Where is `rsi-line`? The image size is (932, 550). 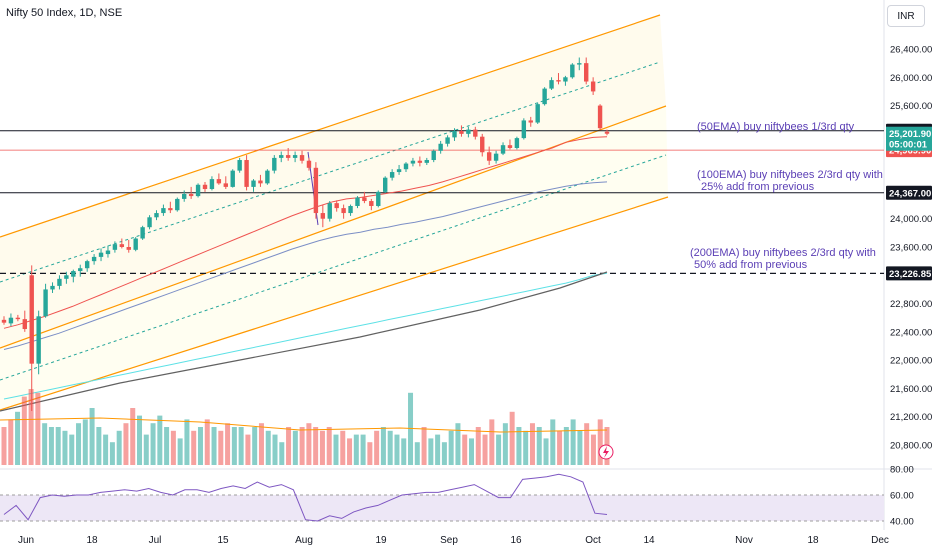
rsi-line is located at coordinates (305, 497).